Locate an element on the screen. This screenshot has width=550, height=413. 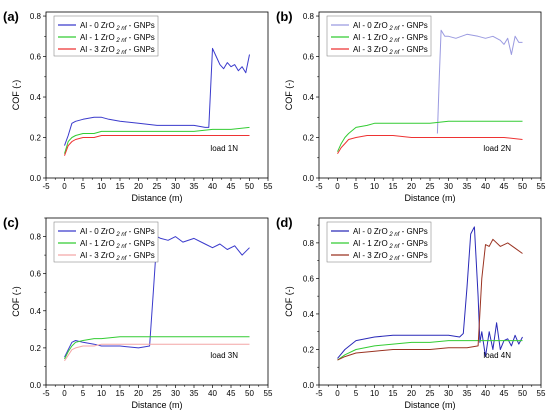
panel-label: (d) is located at coordinates (284, 222).